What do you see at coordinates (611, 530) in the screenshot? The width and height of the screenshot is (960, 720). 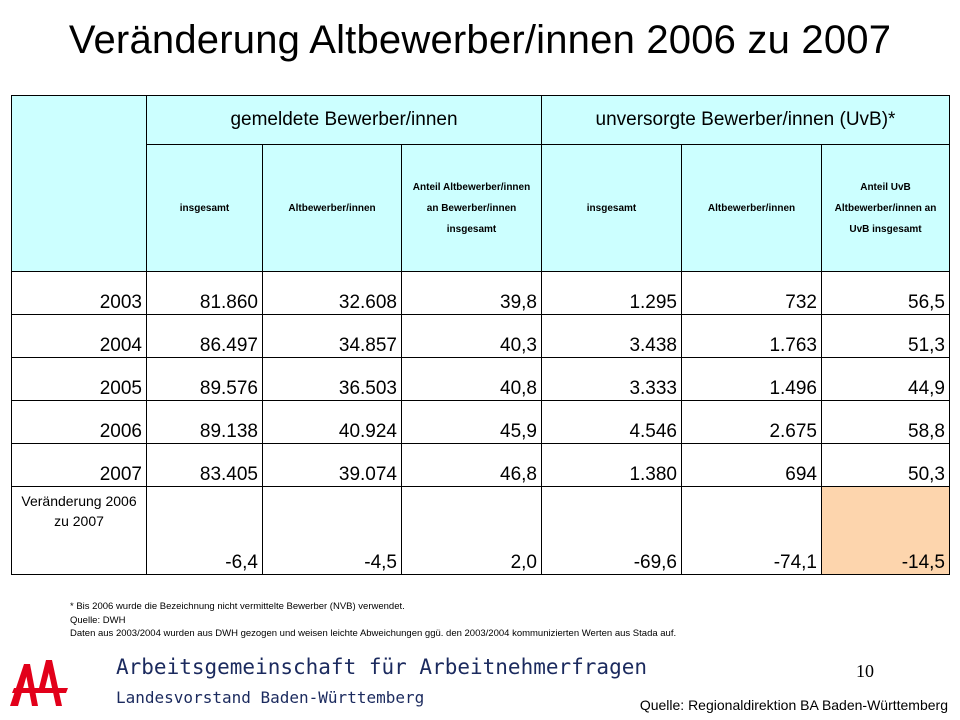 I see `change-cell: -69,6` at bounding box center [611, 530].